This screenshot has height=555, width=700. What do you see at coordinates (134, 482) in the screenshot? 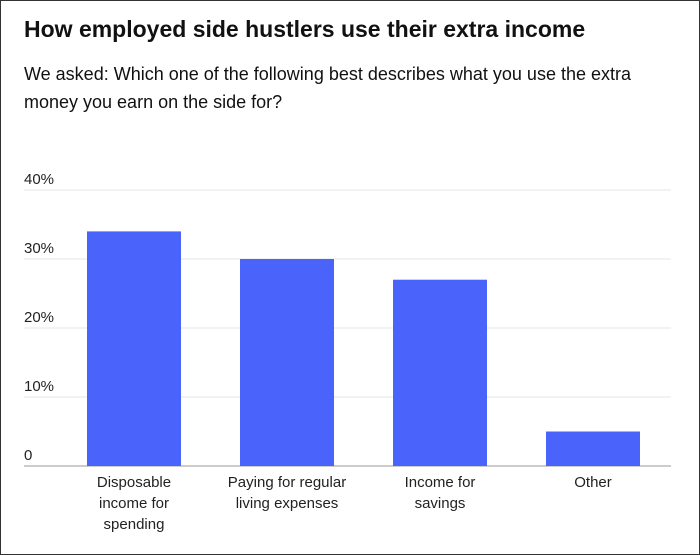
I see `x-category-label: Disposable` at bounding box center [134, 482].